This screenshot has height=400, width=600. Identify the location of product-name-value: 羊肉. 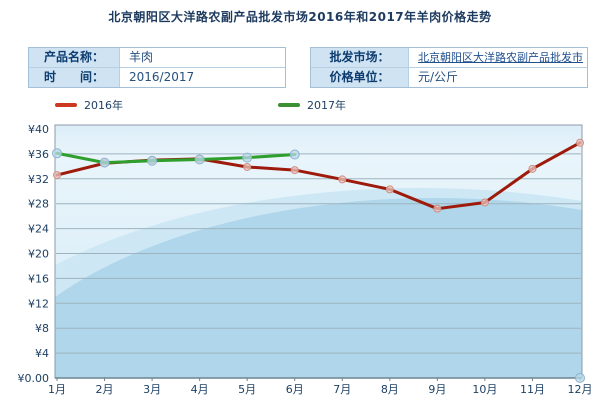
(202, 57).